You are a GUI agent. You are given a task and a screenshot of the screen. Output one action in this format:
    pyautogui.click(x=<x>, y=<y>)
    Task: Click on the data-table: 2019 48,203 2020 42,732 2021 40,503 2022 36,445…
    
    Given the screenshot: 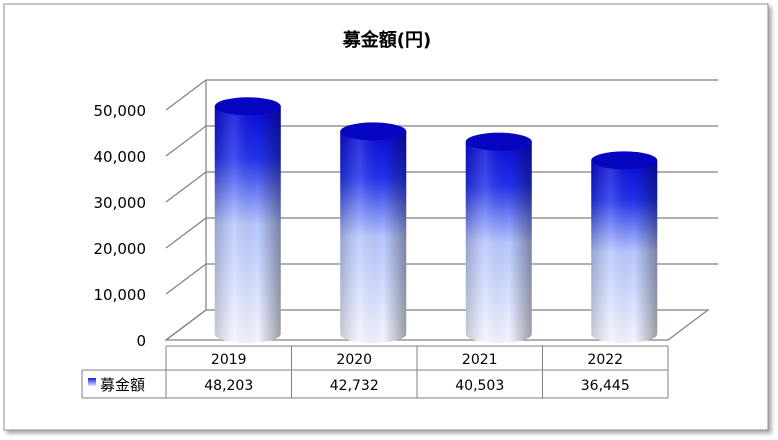 What is the action you would take?
    pyautogui.click(x=375, y=372)
    